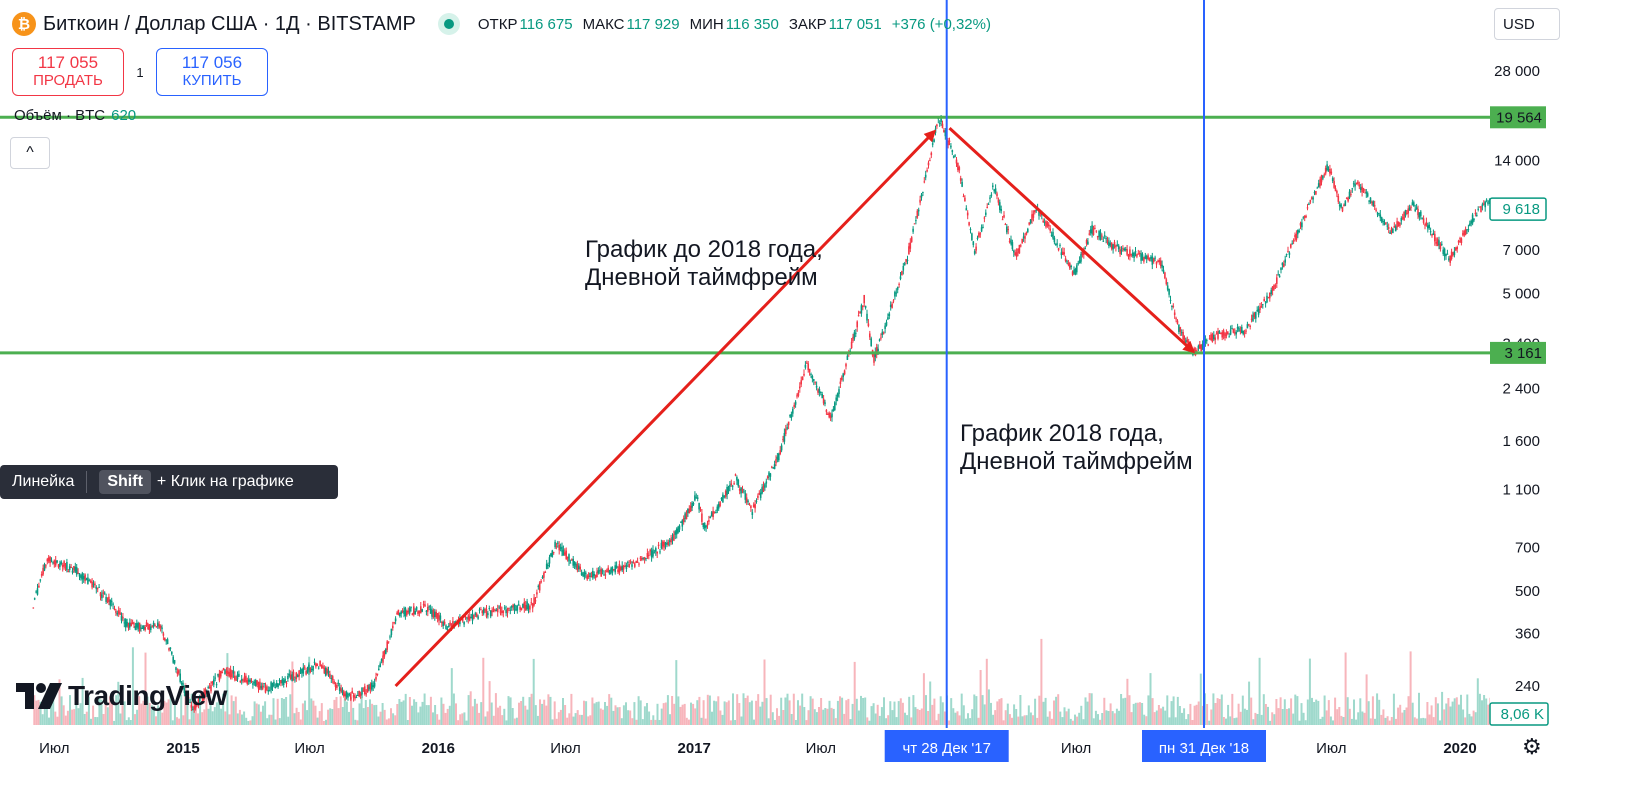  I want to click on level-badge-label: 19 564, so click(1519, 117).